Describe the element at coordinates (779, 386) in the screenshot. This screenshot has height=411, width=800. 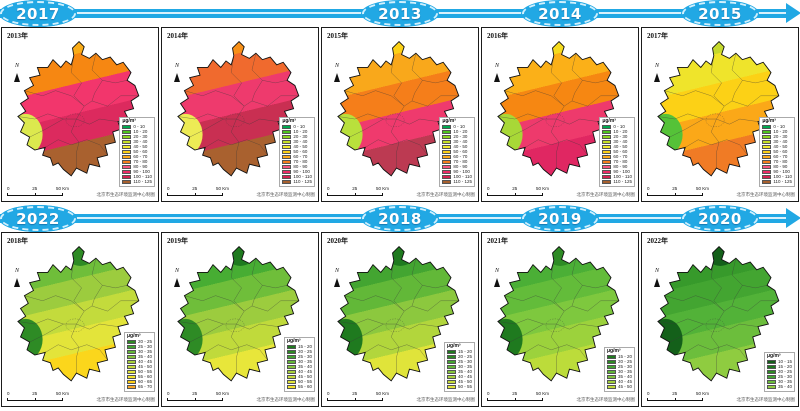
I see `legend-row: 35 - 40` at that location.